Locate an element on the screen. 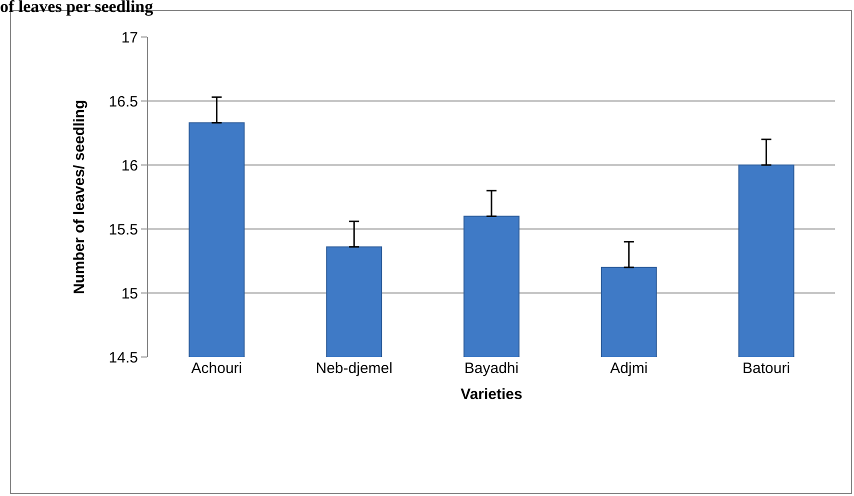 This screenshot has width=854, height=496. x-axis-title: Varieties is located at coordinates (491, 394).